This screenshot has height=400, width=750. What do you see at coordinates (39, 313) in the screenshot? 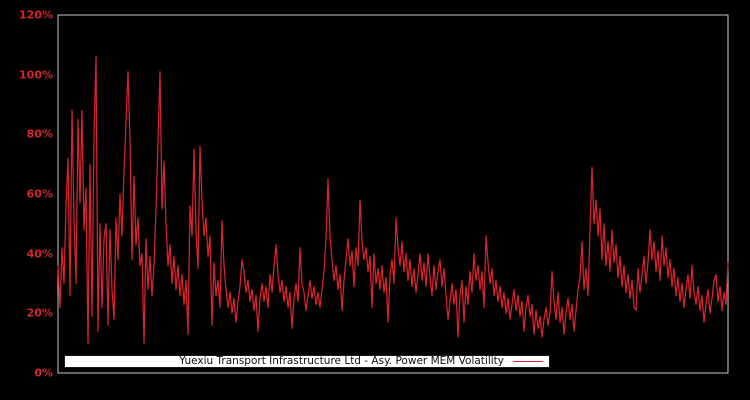
I see `y-tick-label: 20%` at bounding box center [39, 313].